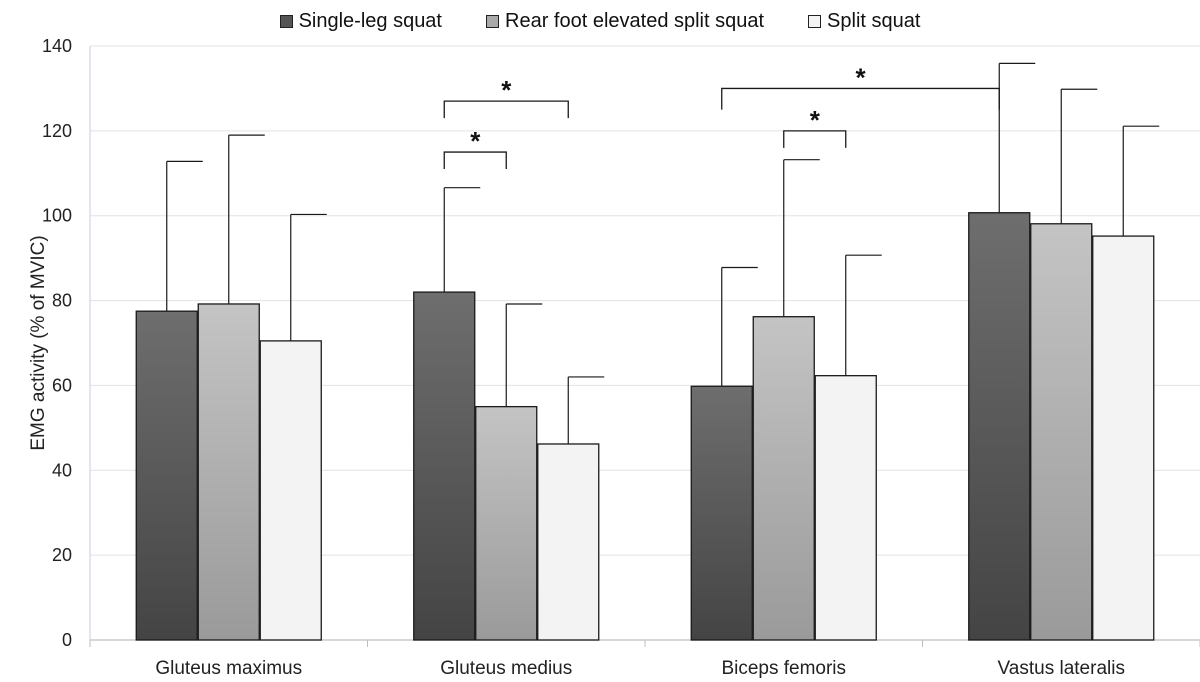  Describe the element at coordinates (874, 20) in the screenshot. I see `legend-label: Split squat` at that location.